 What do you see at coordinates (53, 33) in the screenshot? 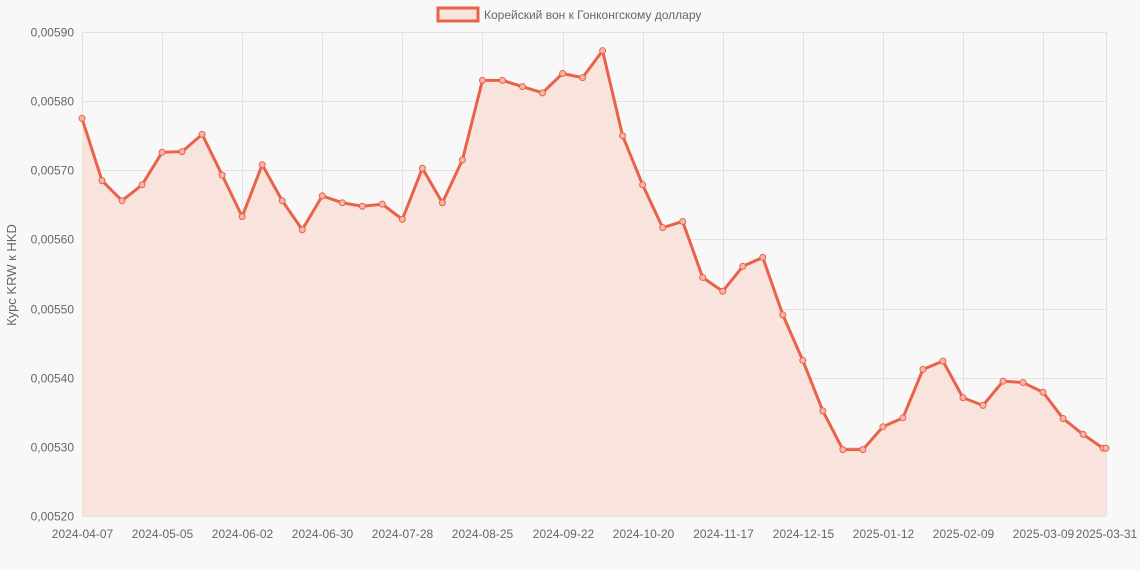
I see `y-tick-label: 0,00590` at bounding box center [53, 33].